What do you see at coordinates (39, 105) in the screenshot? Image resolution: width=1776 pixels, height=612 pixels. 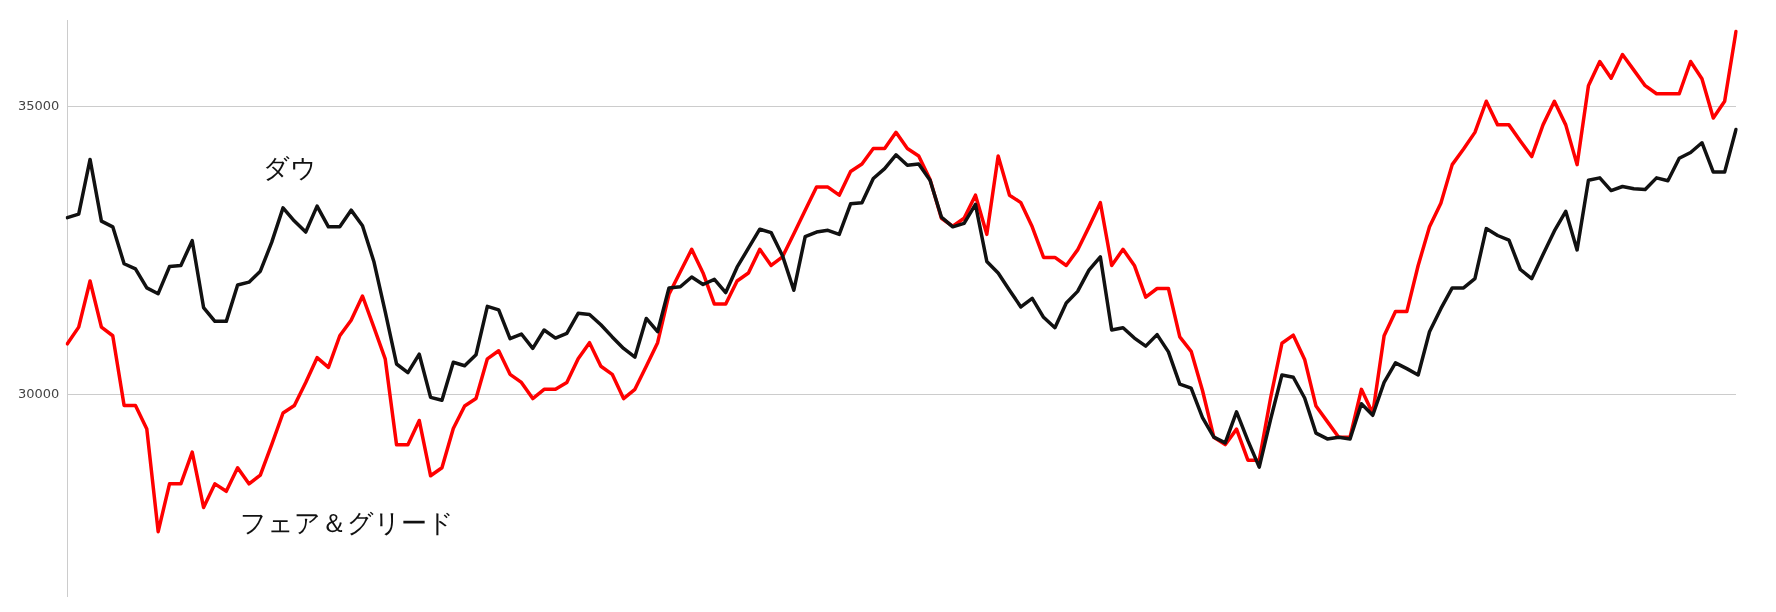 I see `y-tick-label: 35000` at bounding box center [39, 105].